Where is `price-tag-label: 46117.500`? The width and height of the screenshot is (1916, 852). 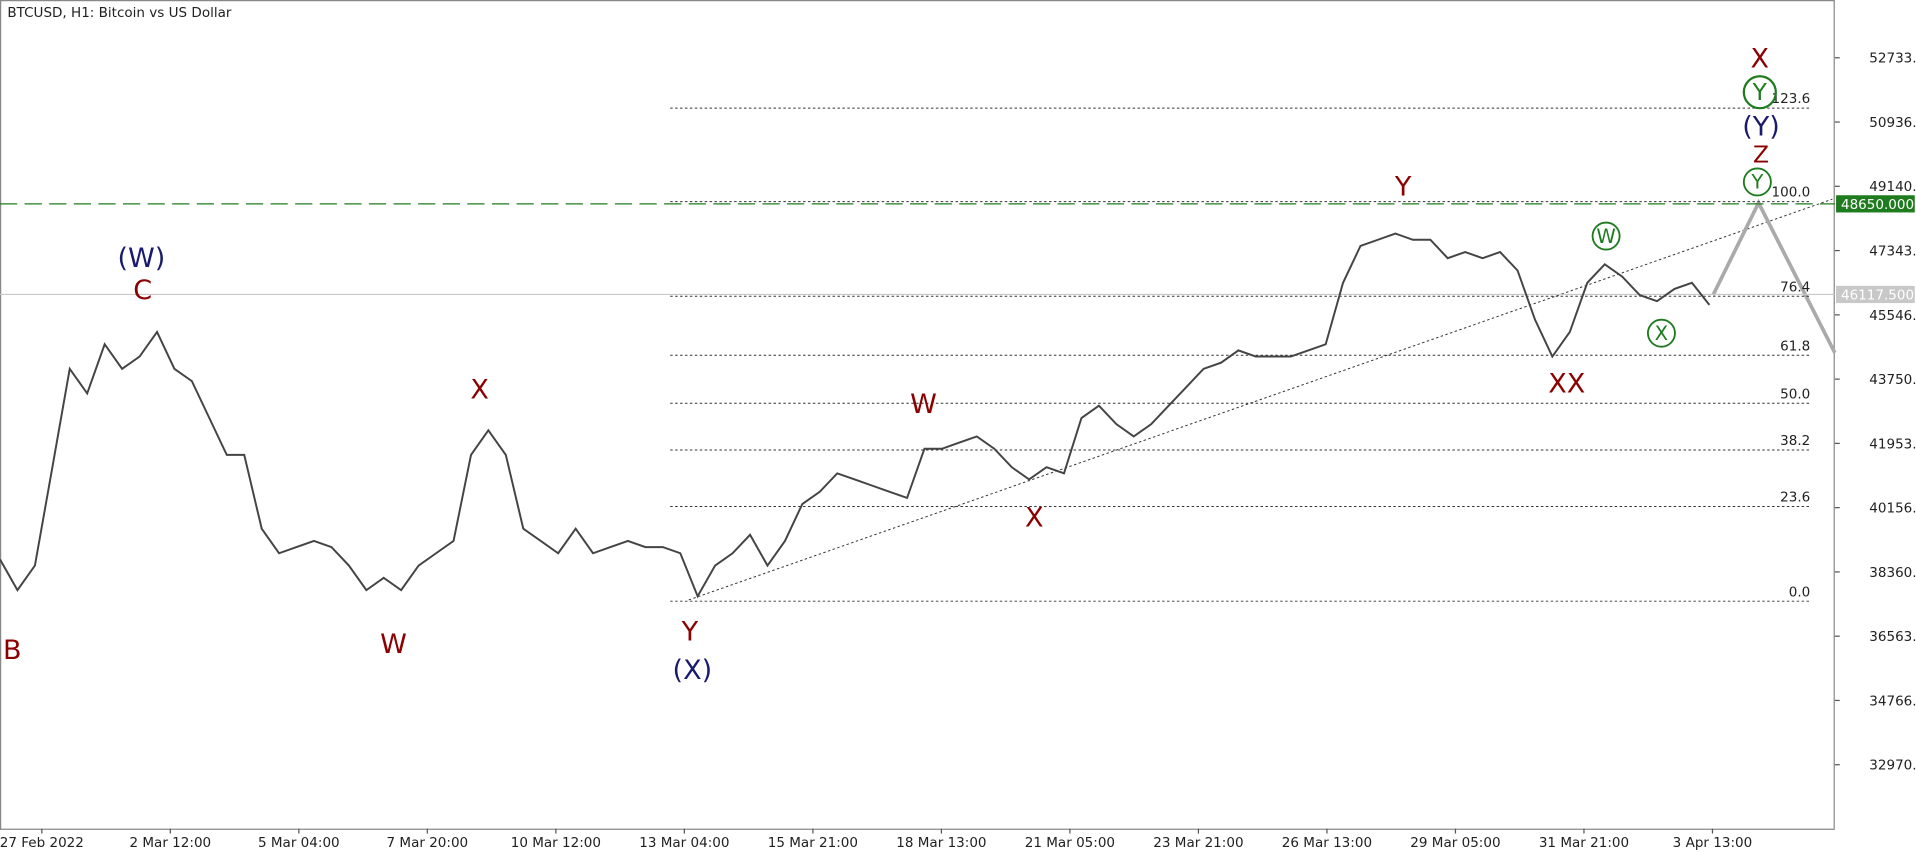 price-tag-label: 46117.500 is located at coordinates (1877, 295).